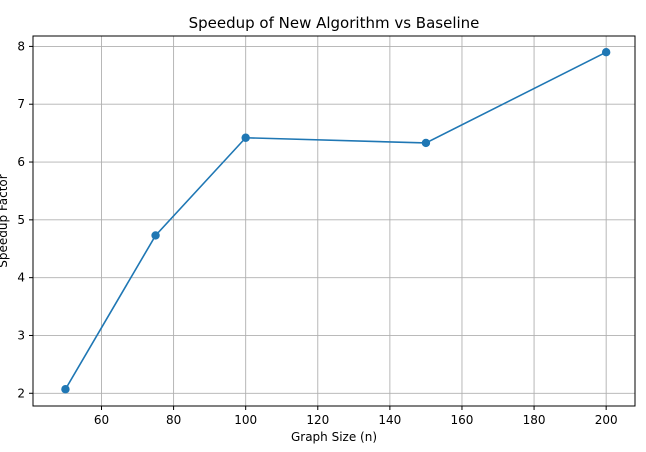  Describe the element at coordinates (21, 278) in the screenshot. I see `y-tick-label: 4` at that location.